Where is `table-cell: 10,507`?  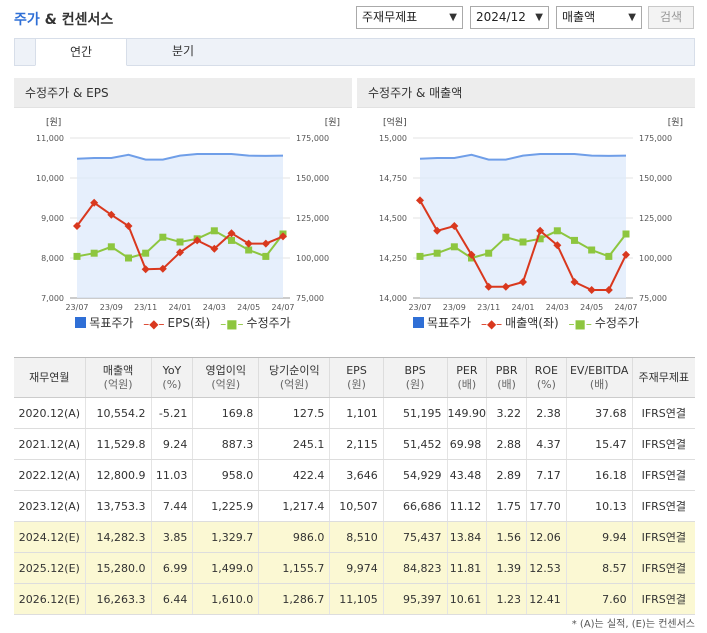
table-cell: 10,507 is located at coordinates (356, 506).